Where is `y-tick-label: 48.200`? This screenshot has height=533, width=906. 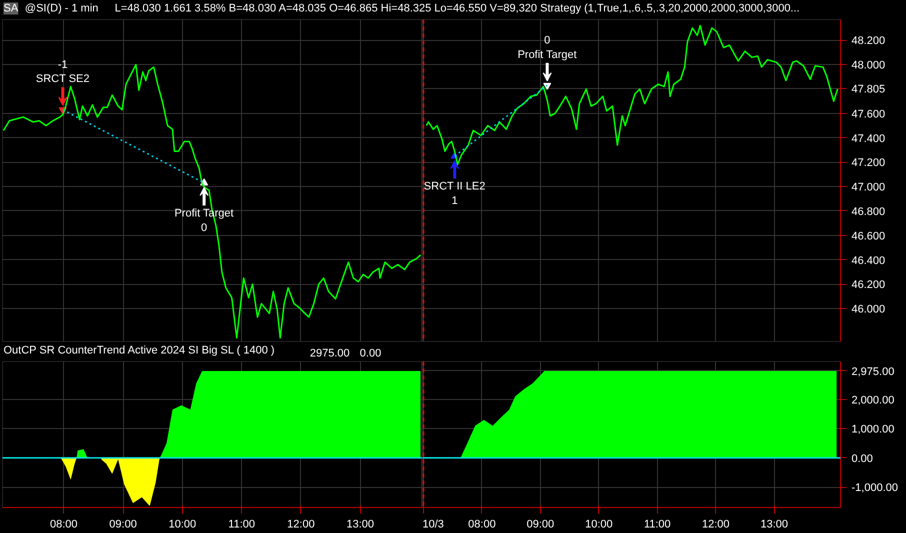 y-tick-label: 48.200 is located at coordinates (869, 41).